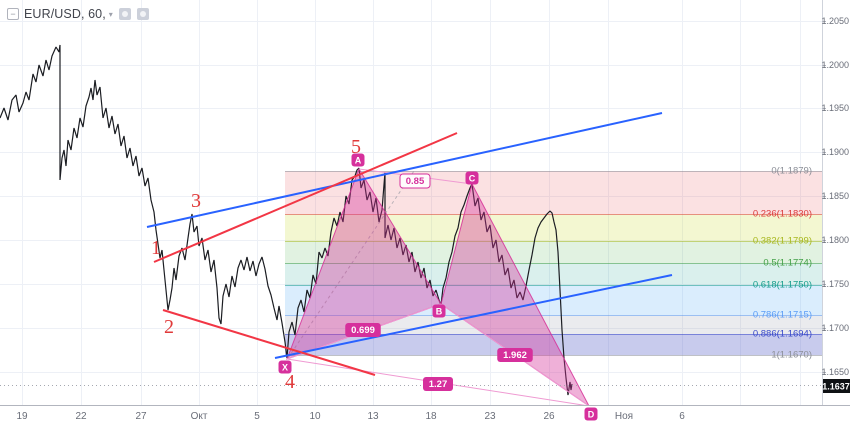 The height and width of the screenshot is (431, 850). I want to click on fib-level-label: 0.786(1.1715), so click(782, 315).